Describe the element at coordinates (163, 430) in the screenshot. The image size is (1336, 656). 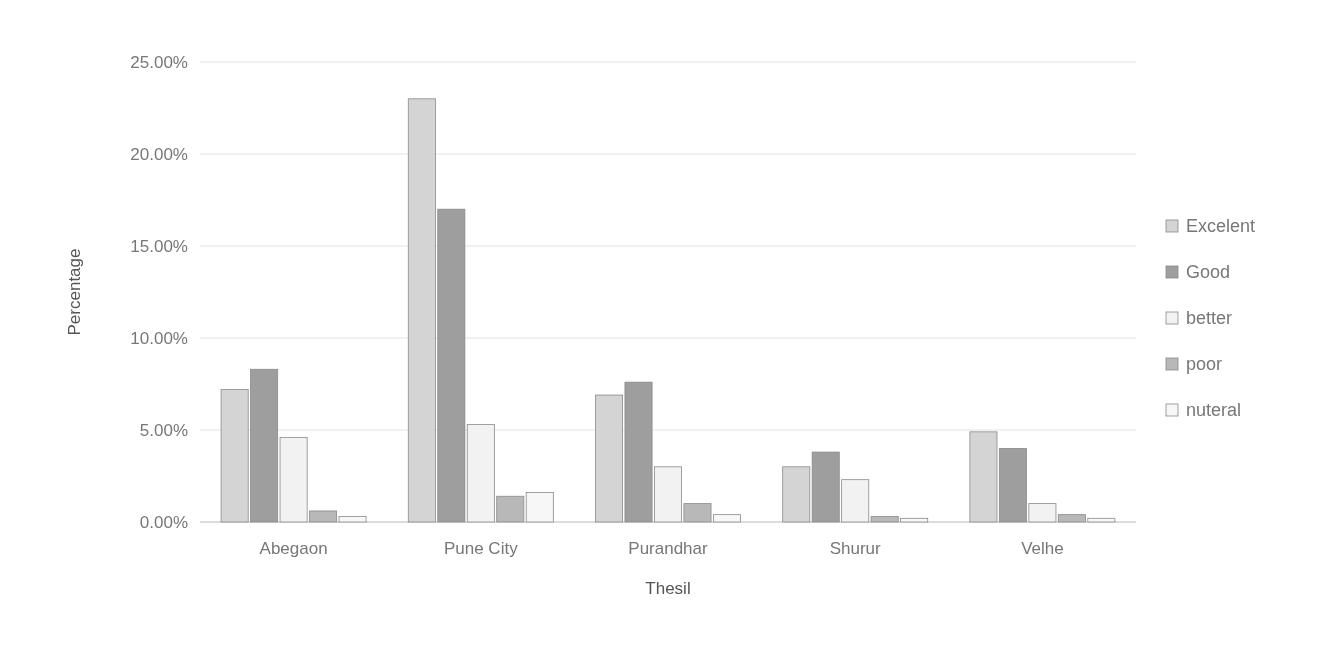
I see `y-tick-label: 5.00%` at that location.